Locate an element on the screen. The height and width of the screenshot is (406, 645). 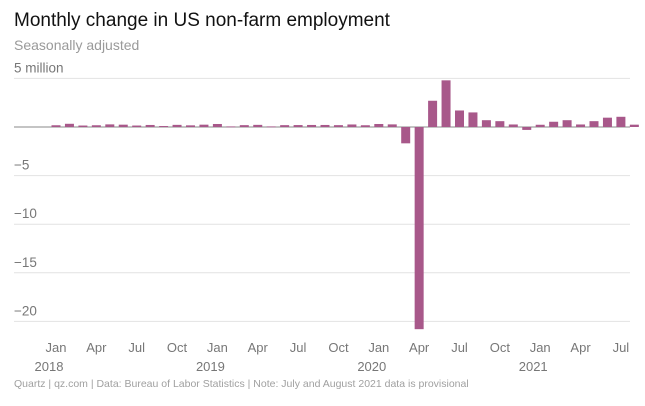
y-tick-label: −20 is located at coordinates (25, 310).